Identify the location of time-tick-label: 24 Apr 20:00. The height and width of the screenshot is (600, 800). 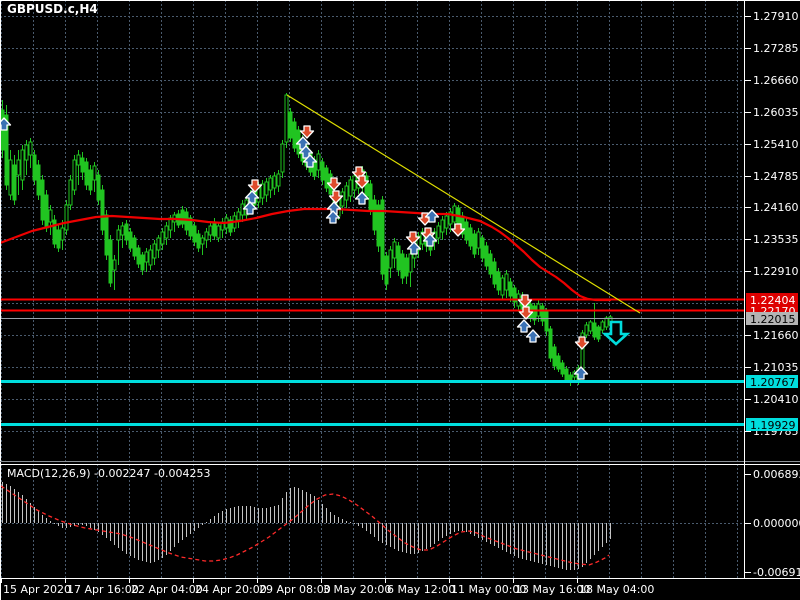
(231, 589).